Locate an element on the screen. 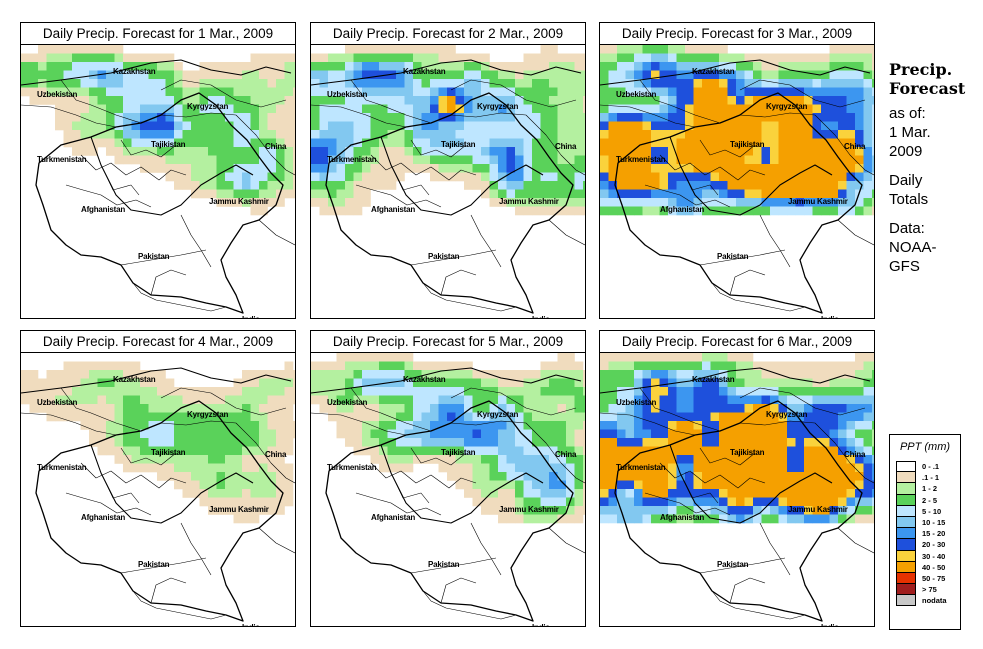 The width and height of the screenshot is (983, 649). map-label-jammu-kashmir: Jammu Kashmir is located at coordinates (529, 509).